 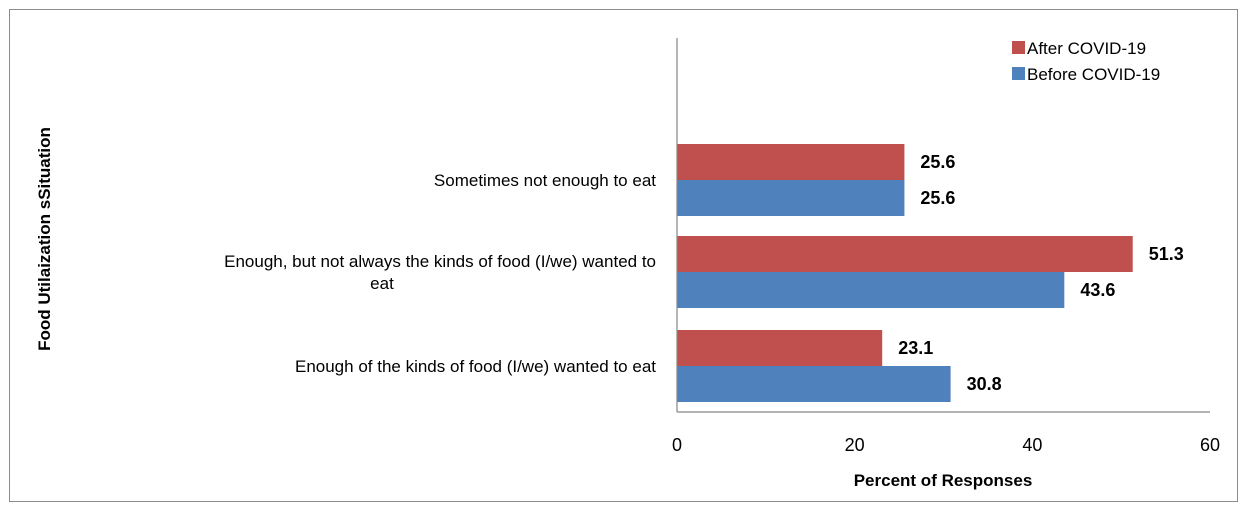 I want to click on x-tick-label-20: 20, so click(x=855, y=445).